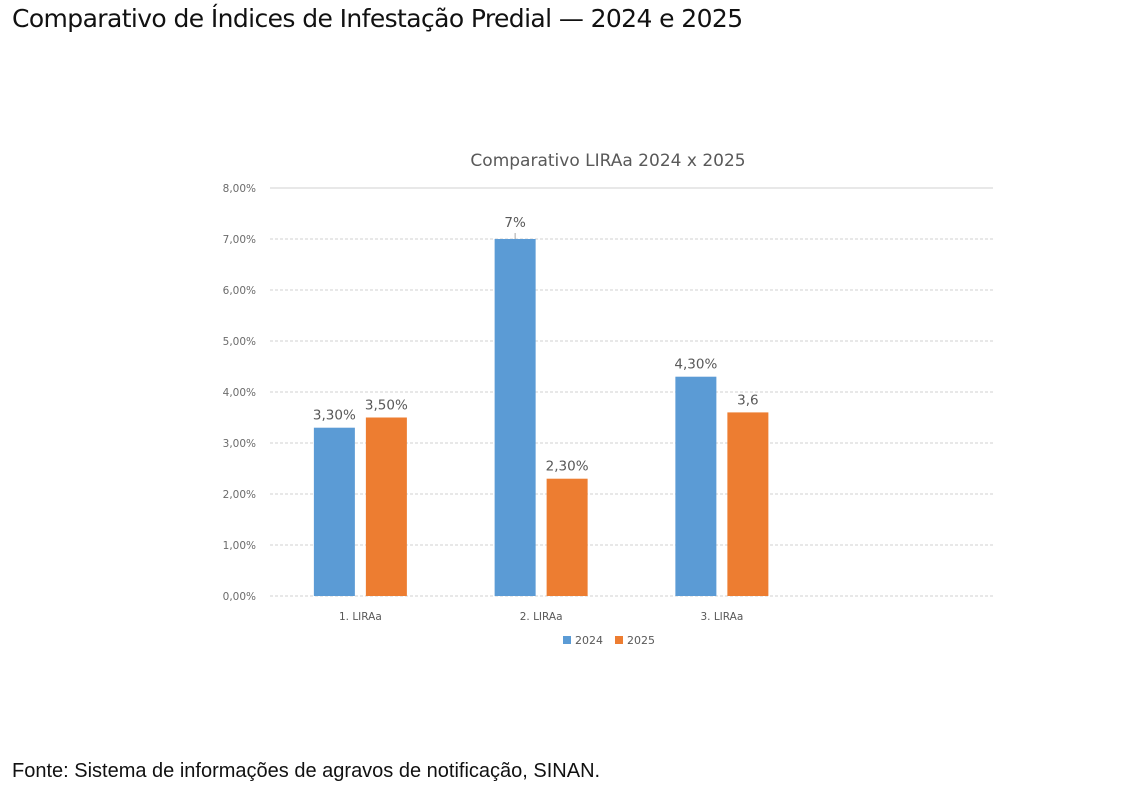  I want to click on y-tick-label: 4,00%, so click(239, 393).